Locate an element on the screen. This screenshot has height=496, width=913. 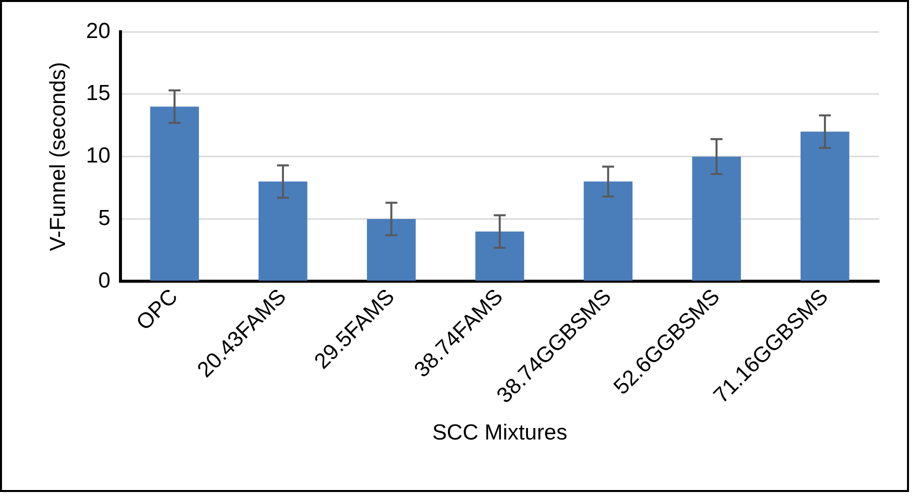
x-axis-title: SCC Mixtures is located at coordinates (500, 431).